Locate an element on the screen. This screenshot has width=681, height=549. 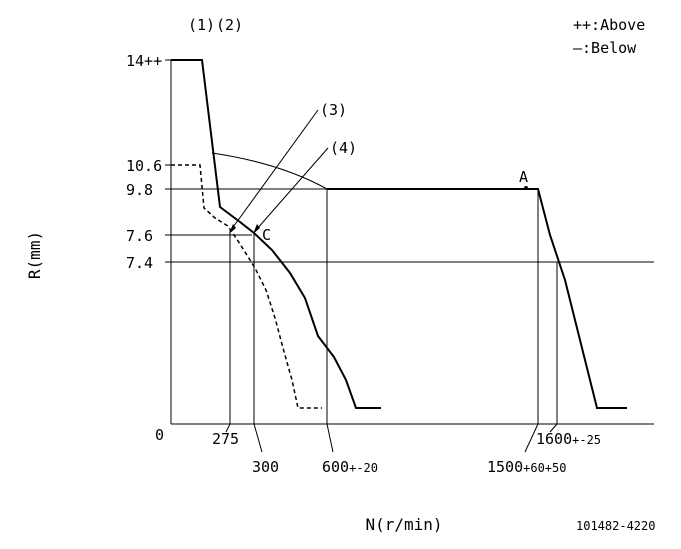
x-axis-title: N(r/min) is located at coordinates (403, 524).